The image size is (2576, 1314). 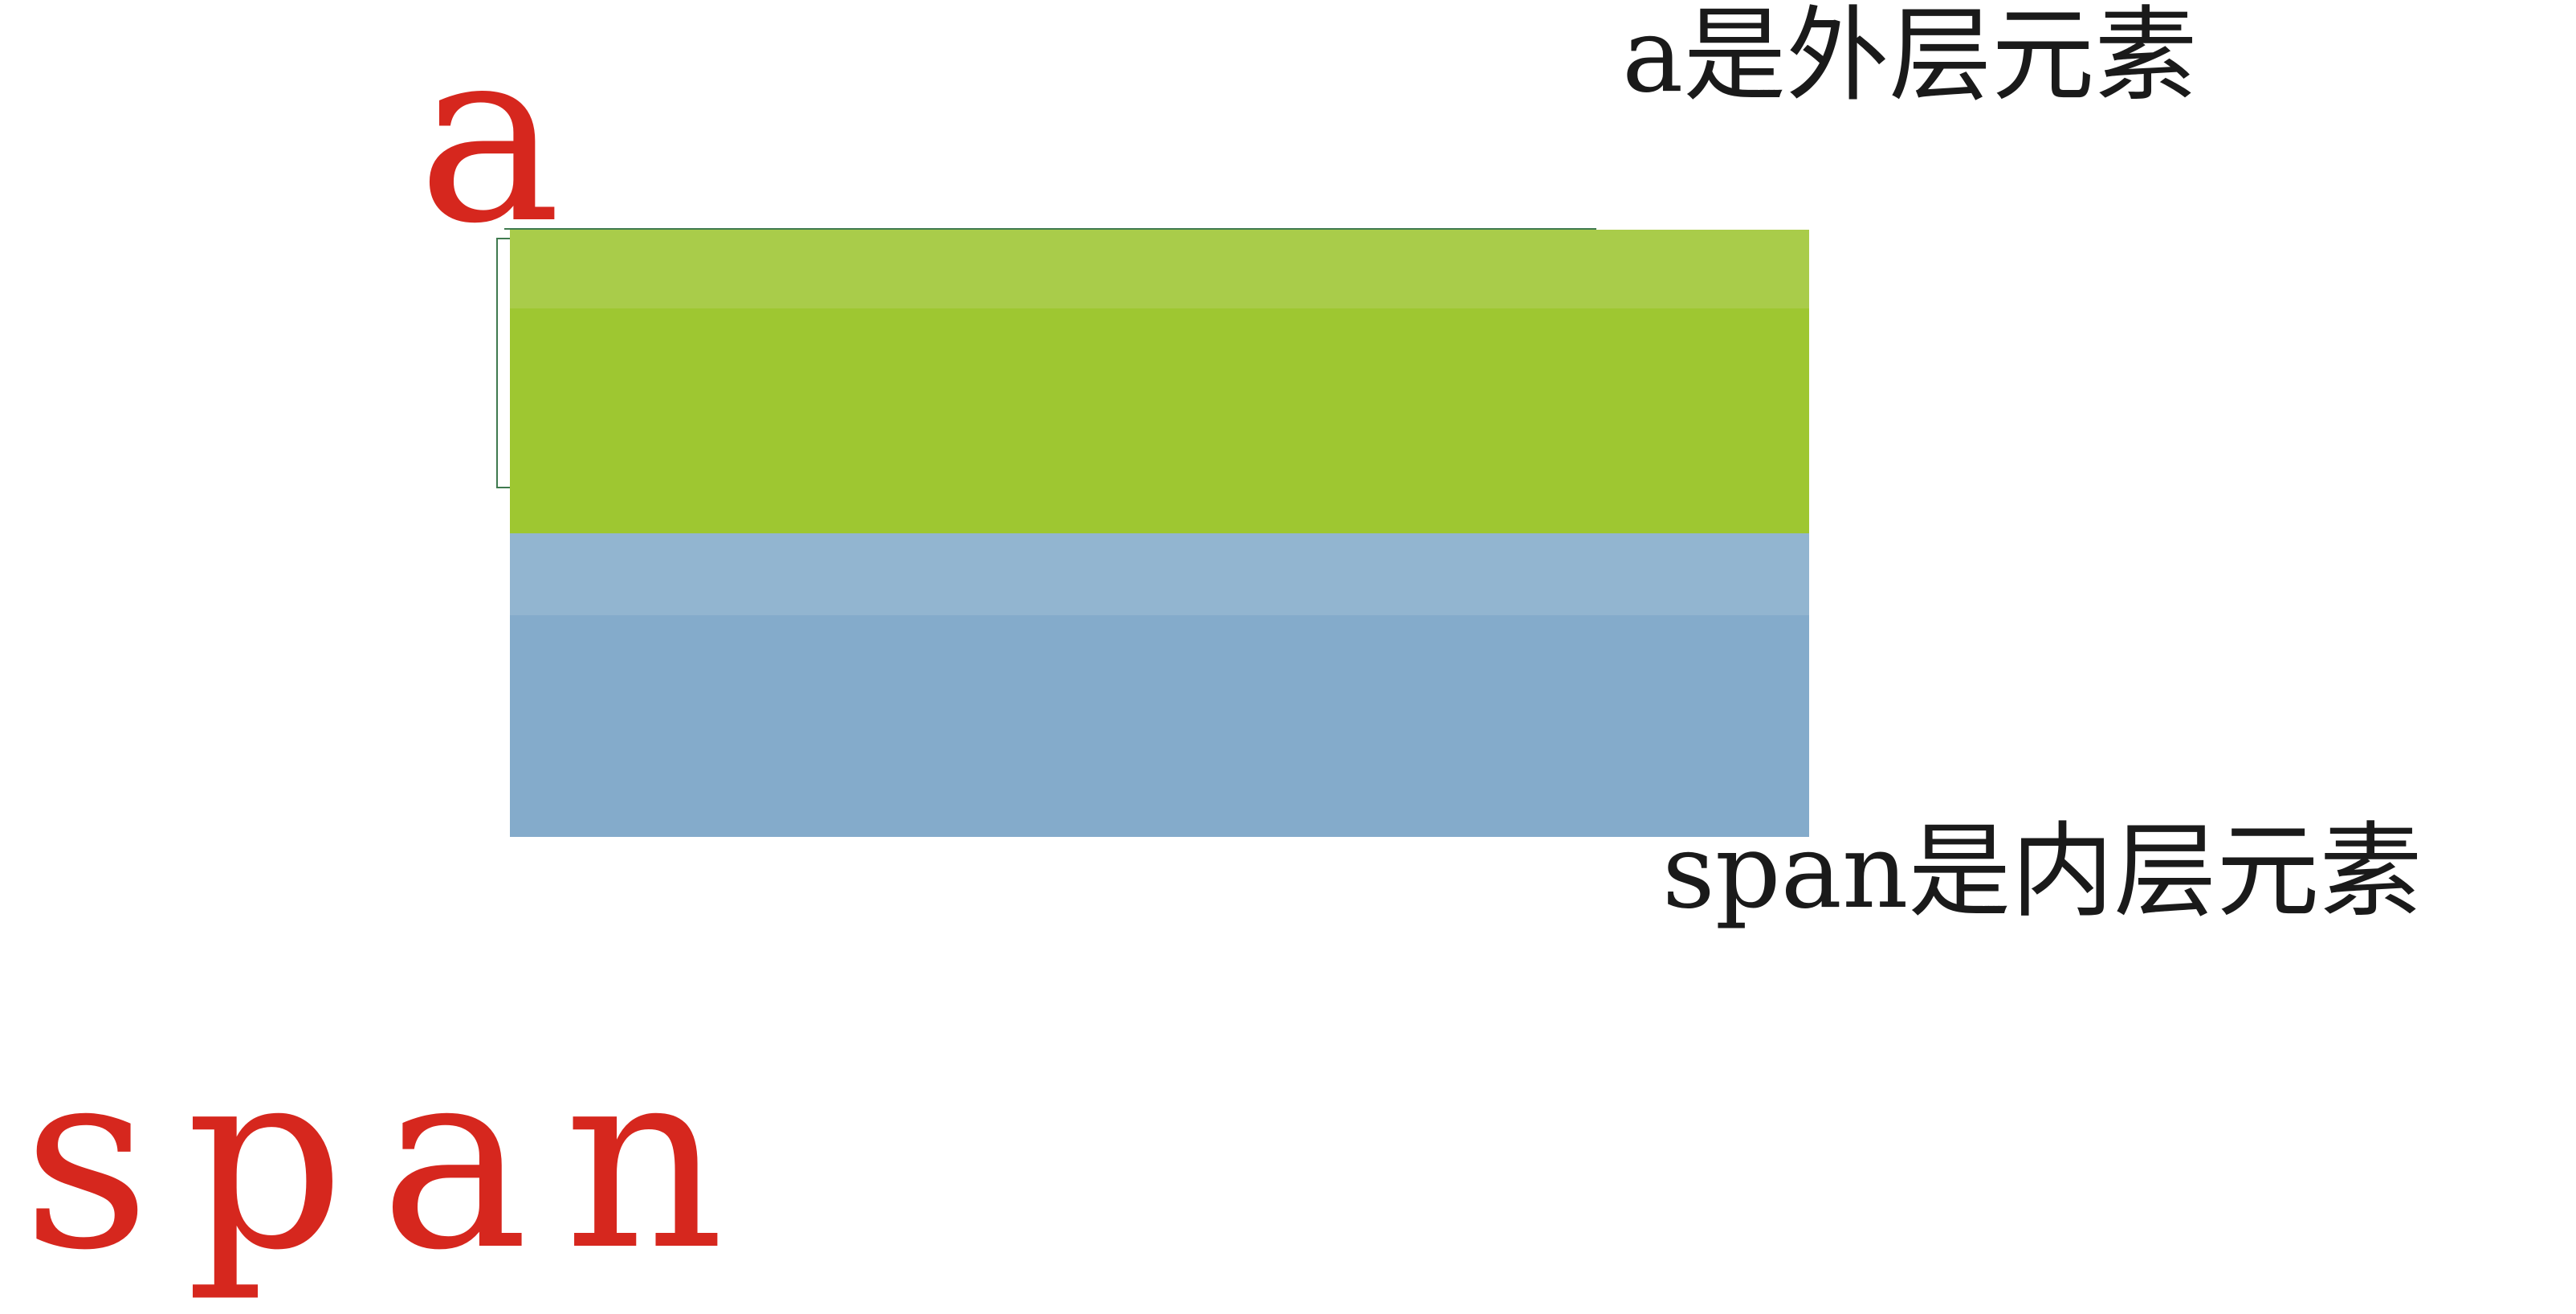 I want to click on inner-element-word-label: span, so click(x=391, y=1160).